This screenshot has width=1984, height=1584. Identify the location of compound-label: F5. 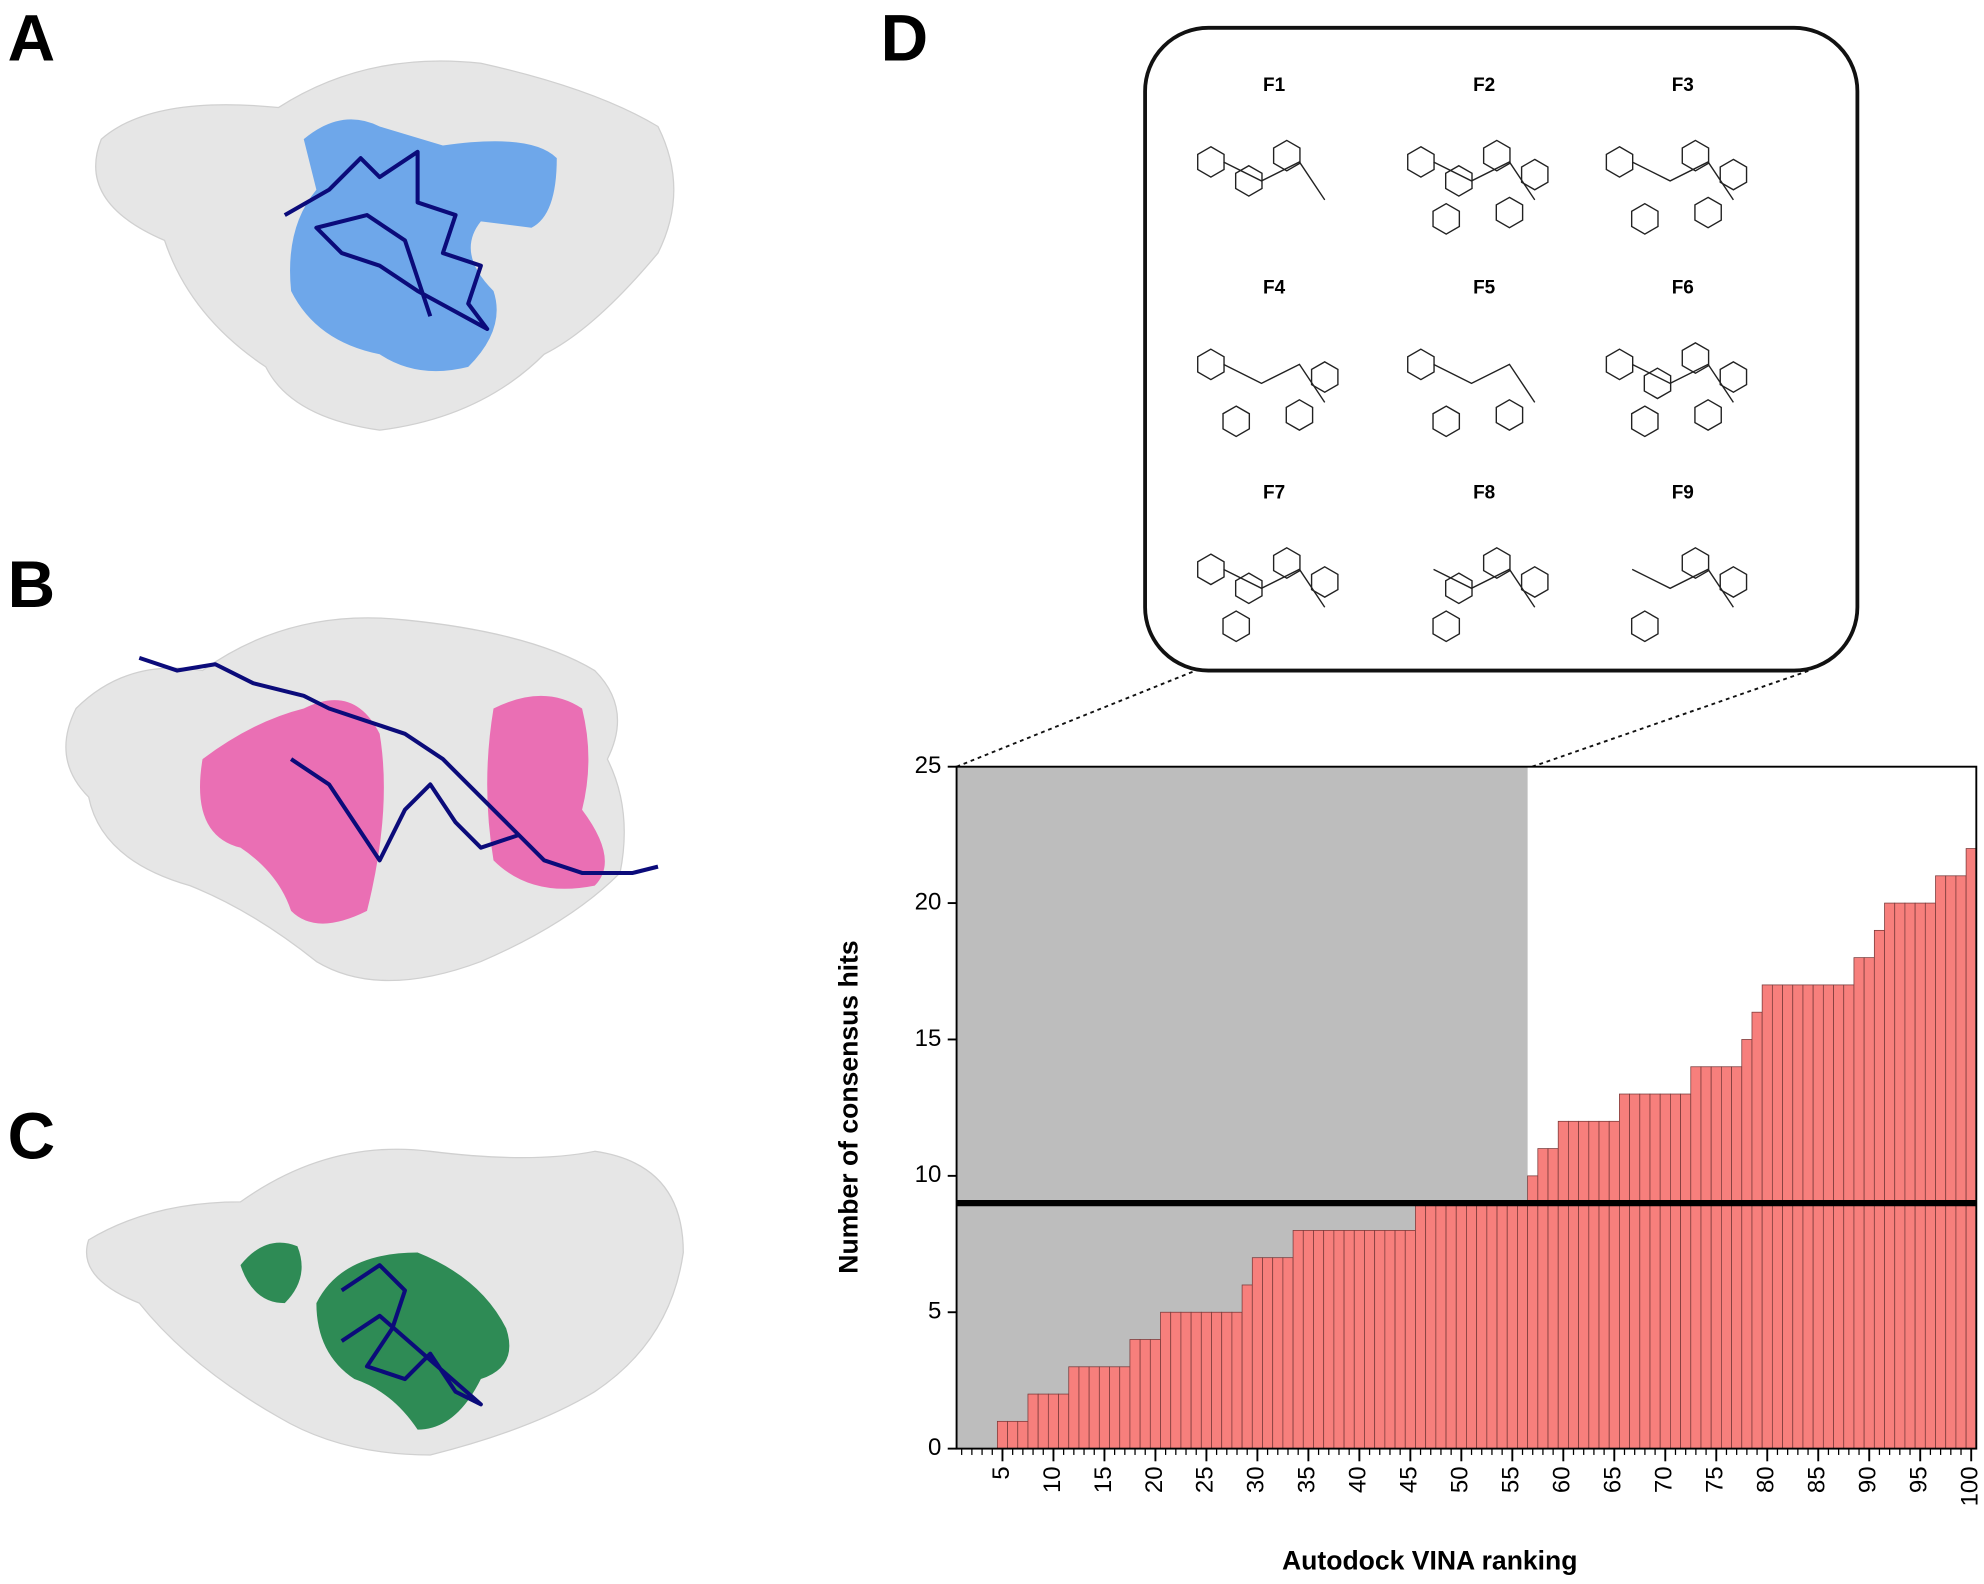
(1484, 287).